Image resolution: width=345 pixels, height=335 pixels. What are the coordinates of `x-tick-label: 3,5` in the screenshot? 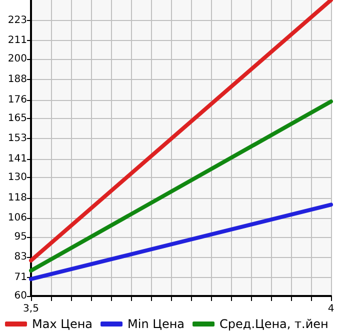 It's located at (31, 309).